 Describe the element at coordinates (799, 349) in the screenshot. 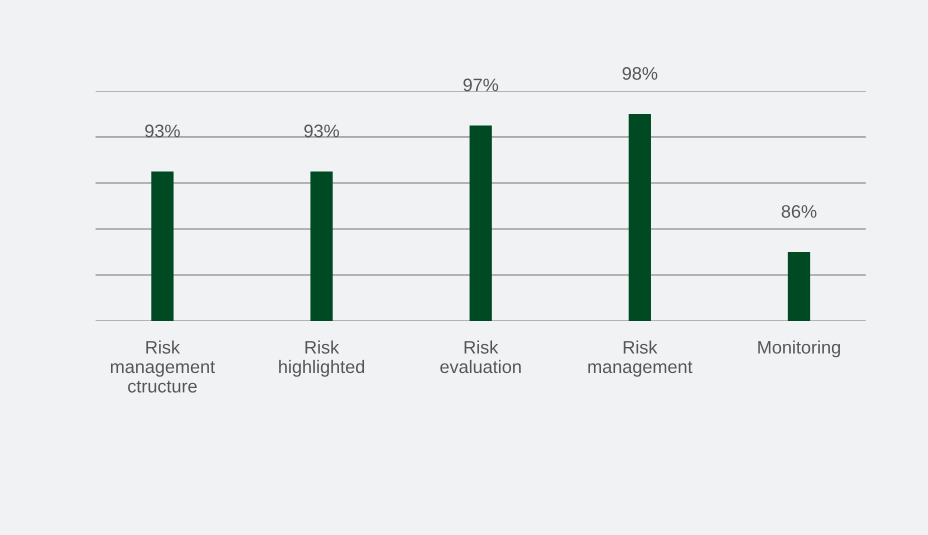

I see `x-tick-label: Monitoring` at that location.